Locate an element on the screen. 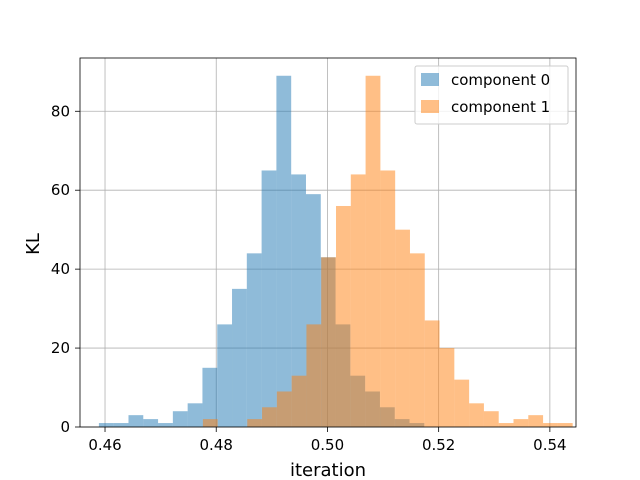 Image resolution: width=640 pixels, height=480 pixels. y-tick-label: 60 is located at coordinates (60, 190).